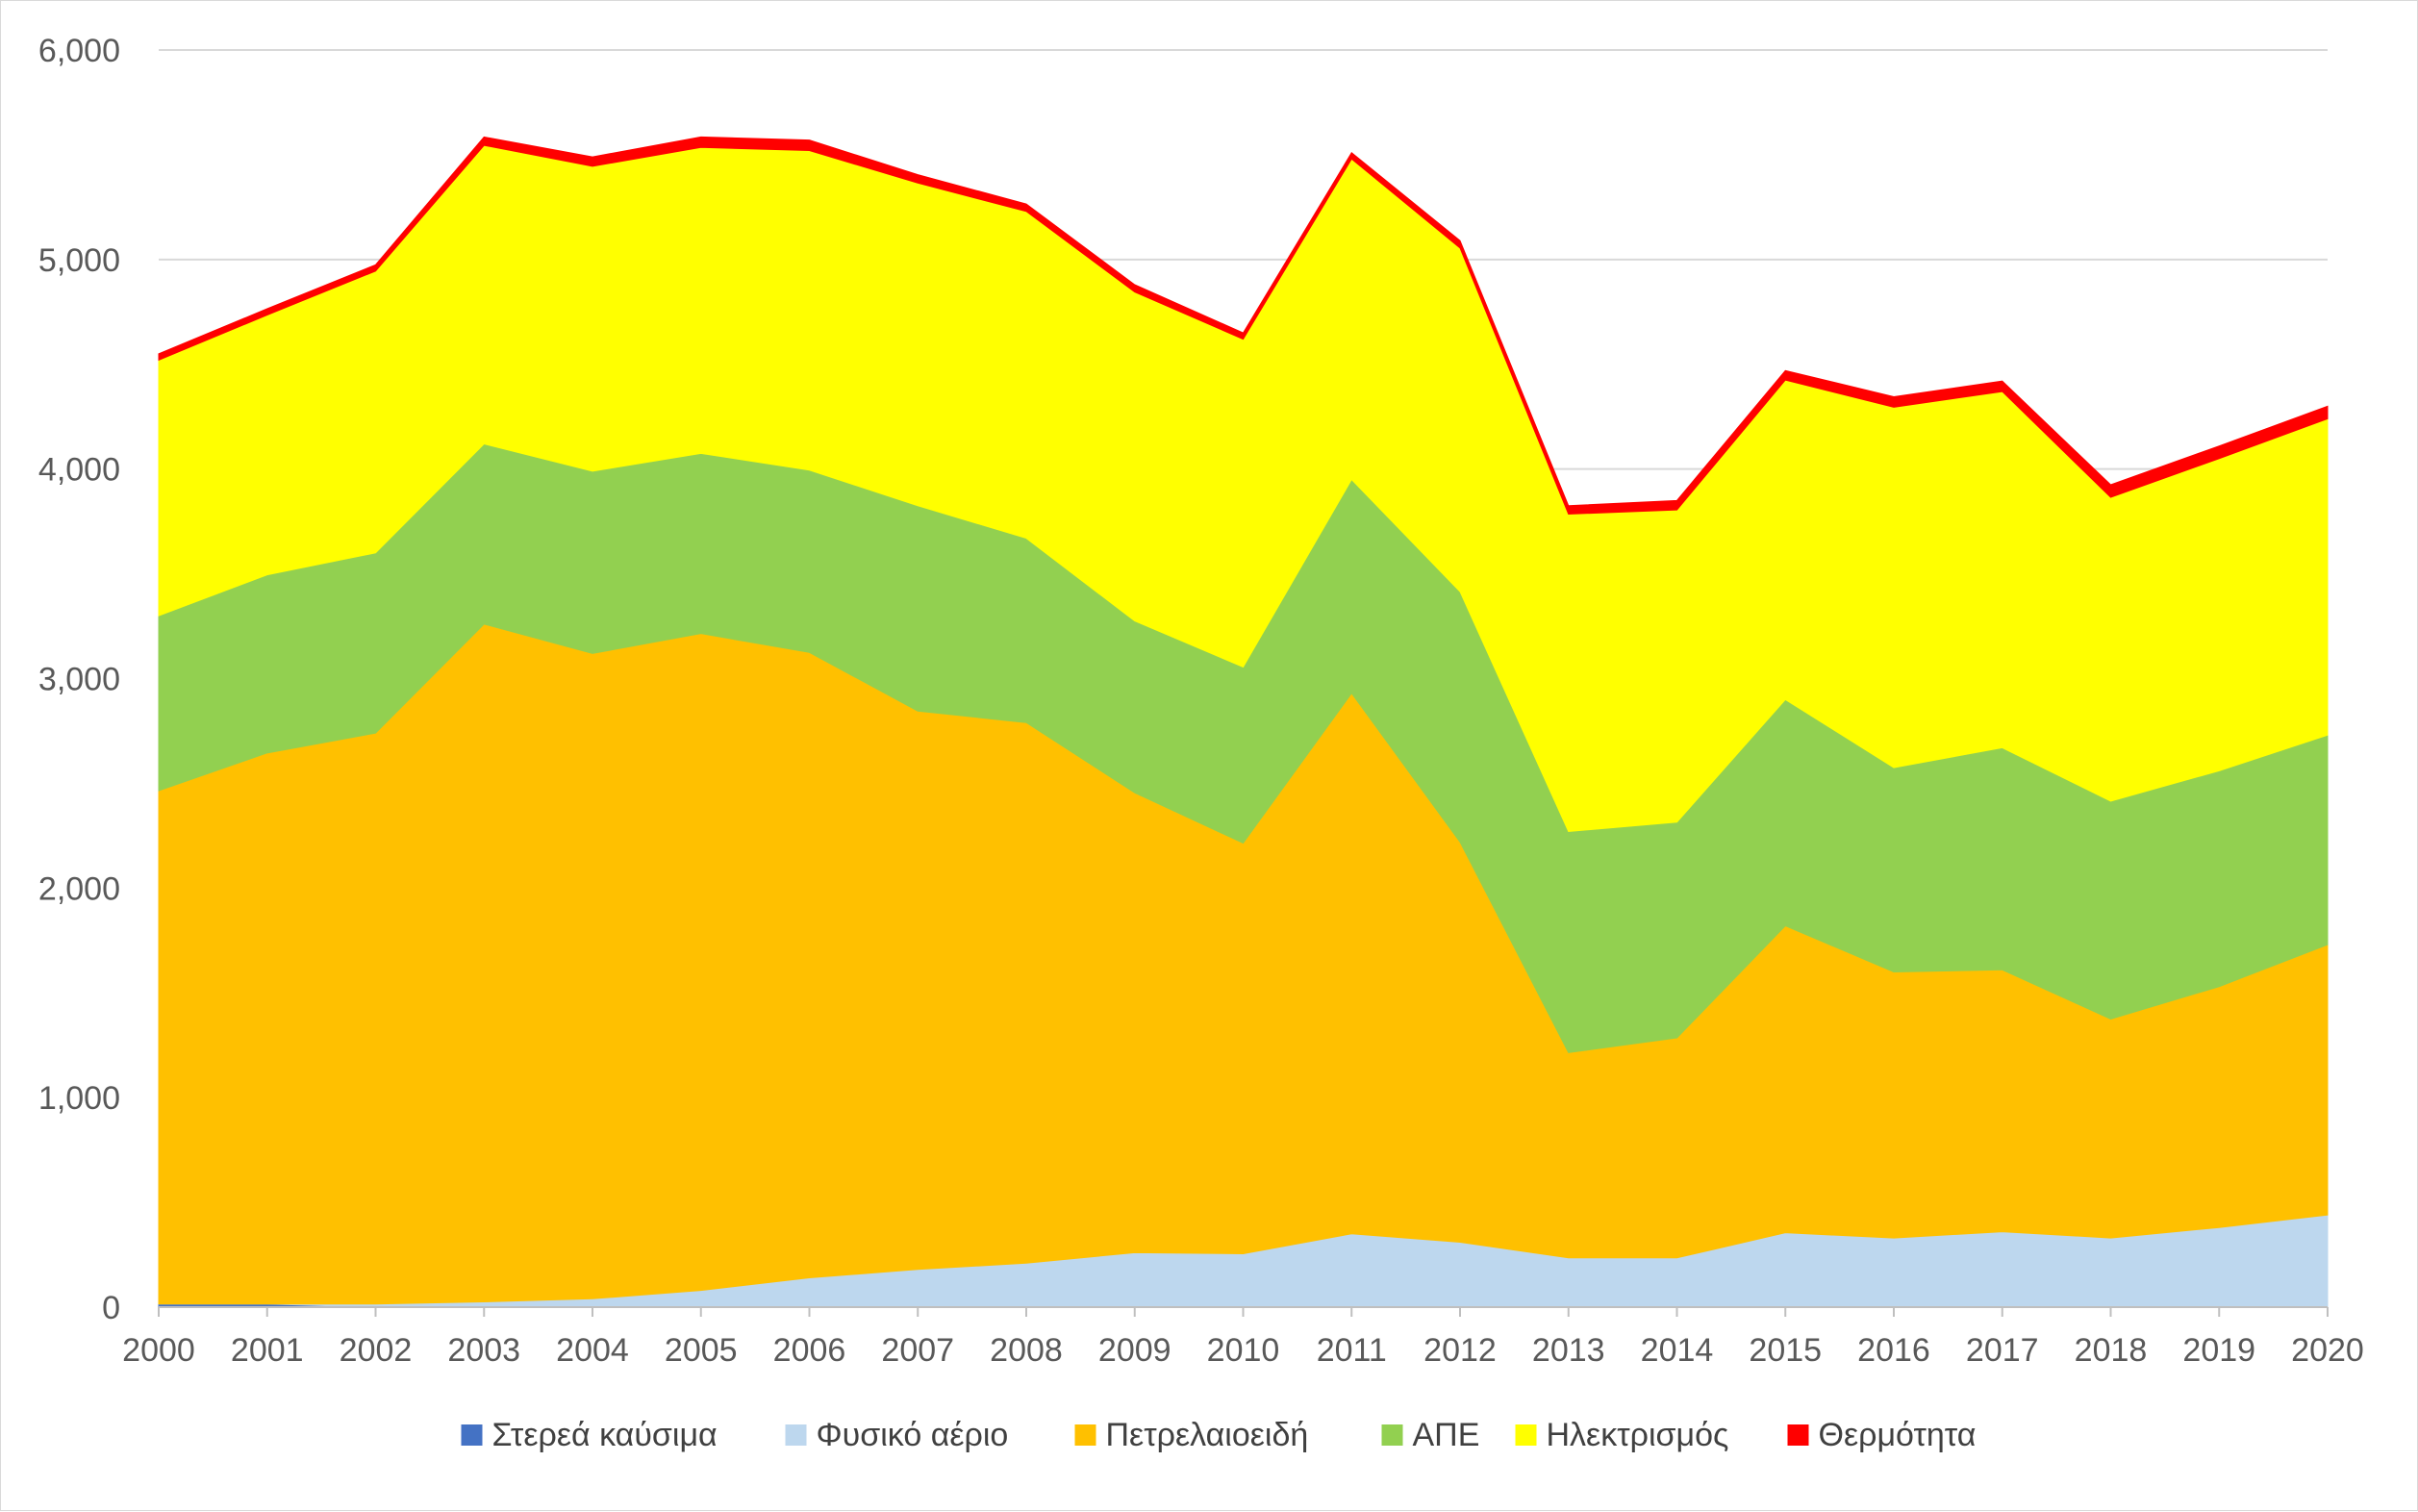 Image resolution: width=2418 pixels, height=1512 pixels. Describe the element at coordinates (111, 1308) in the screenshot. I see `y-tick-label: 0` at that location.